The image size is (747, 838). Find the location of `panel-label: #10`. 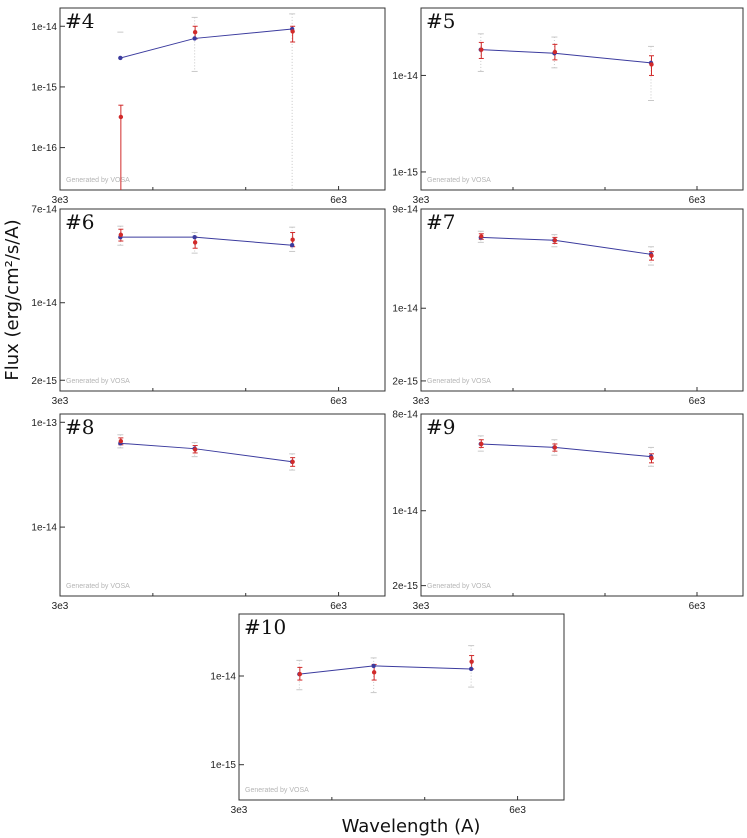

panel-label: #10 is located at coordinates (265, 627).